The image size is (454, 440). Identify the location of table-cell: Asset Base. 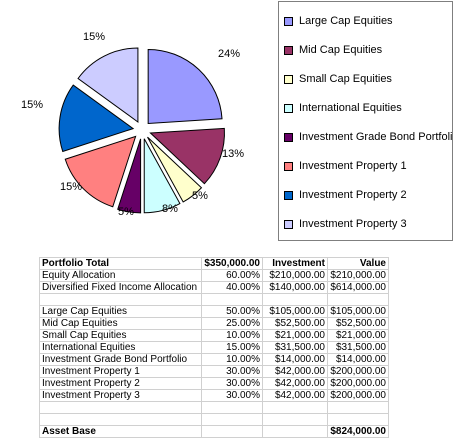
(120, 431).